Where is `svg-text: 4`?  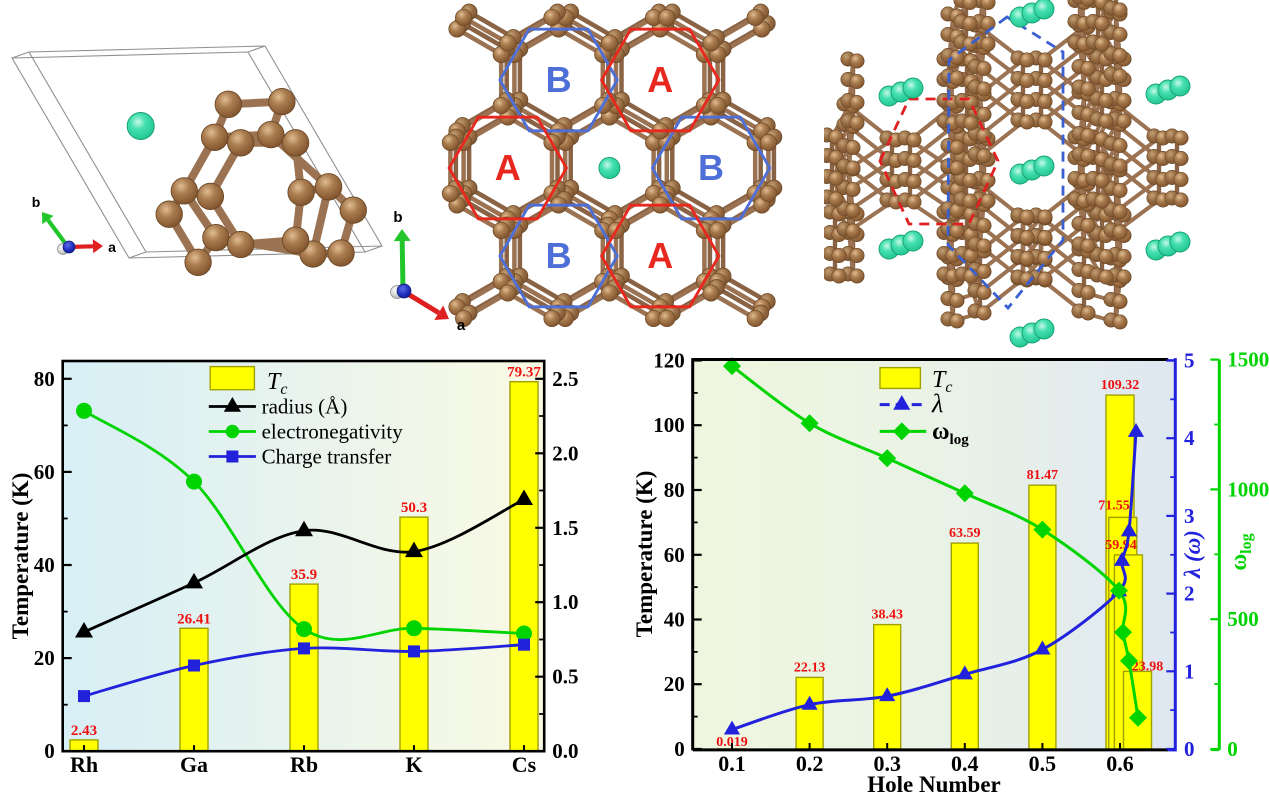
svg-text: 4 is located at coordinates (1189, 438).